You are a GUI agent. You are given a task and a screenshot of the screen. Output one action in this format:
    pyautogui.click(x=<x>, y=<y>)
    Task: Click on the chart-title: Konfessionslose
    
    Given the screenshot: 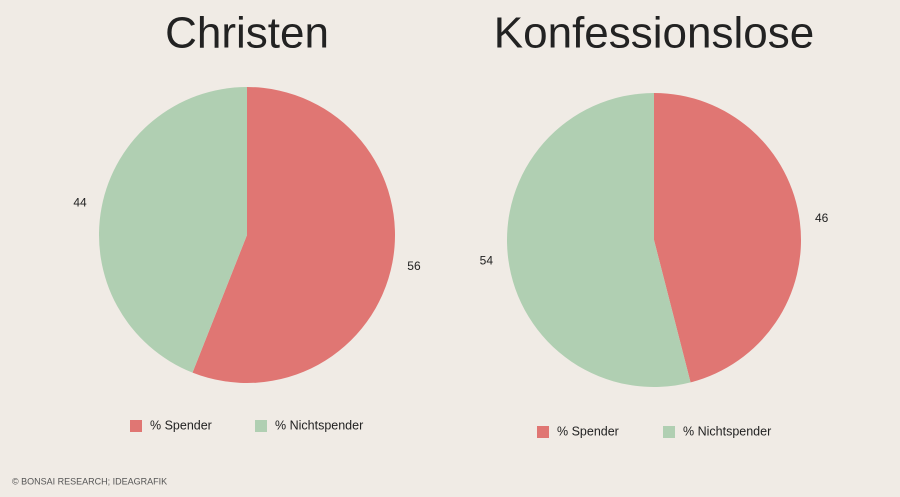 What is the action you would take?
    pyautogui.click(x=654, y=33)
    